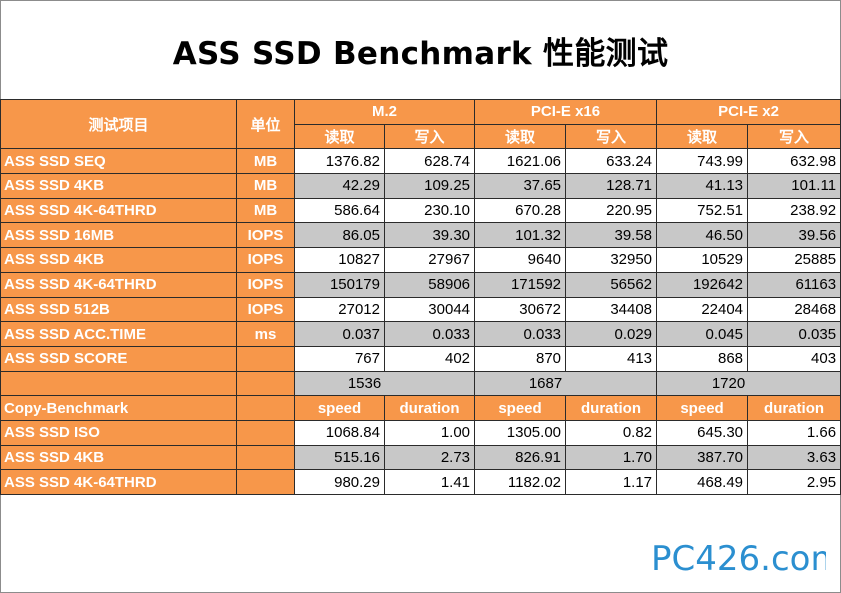 The height and width of the screenshot is (593, 841). What do you see at coordinates (420, 54) in the screenshot?
I see `page-title: ASS SSD Benchmark 性能测试` at bounding box center [420, 54].